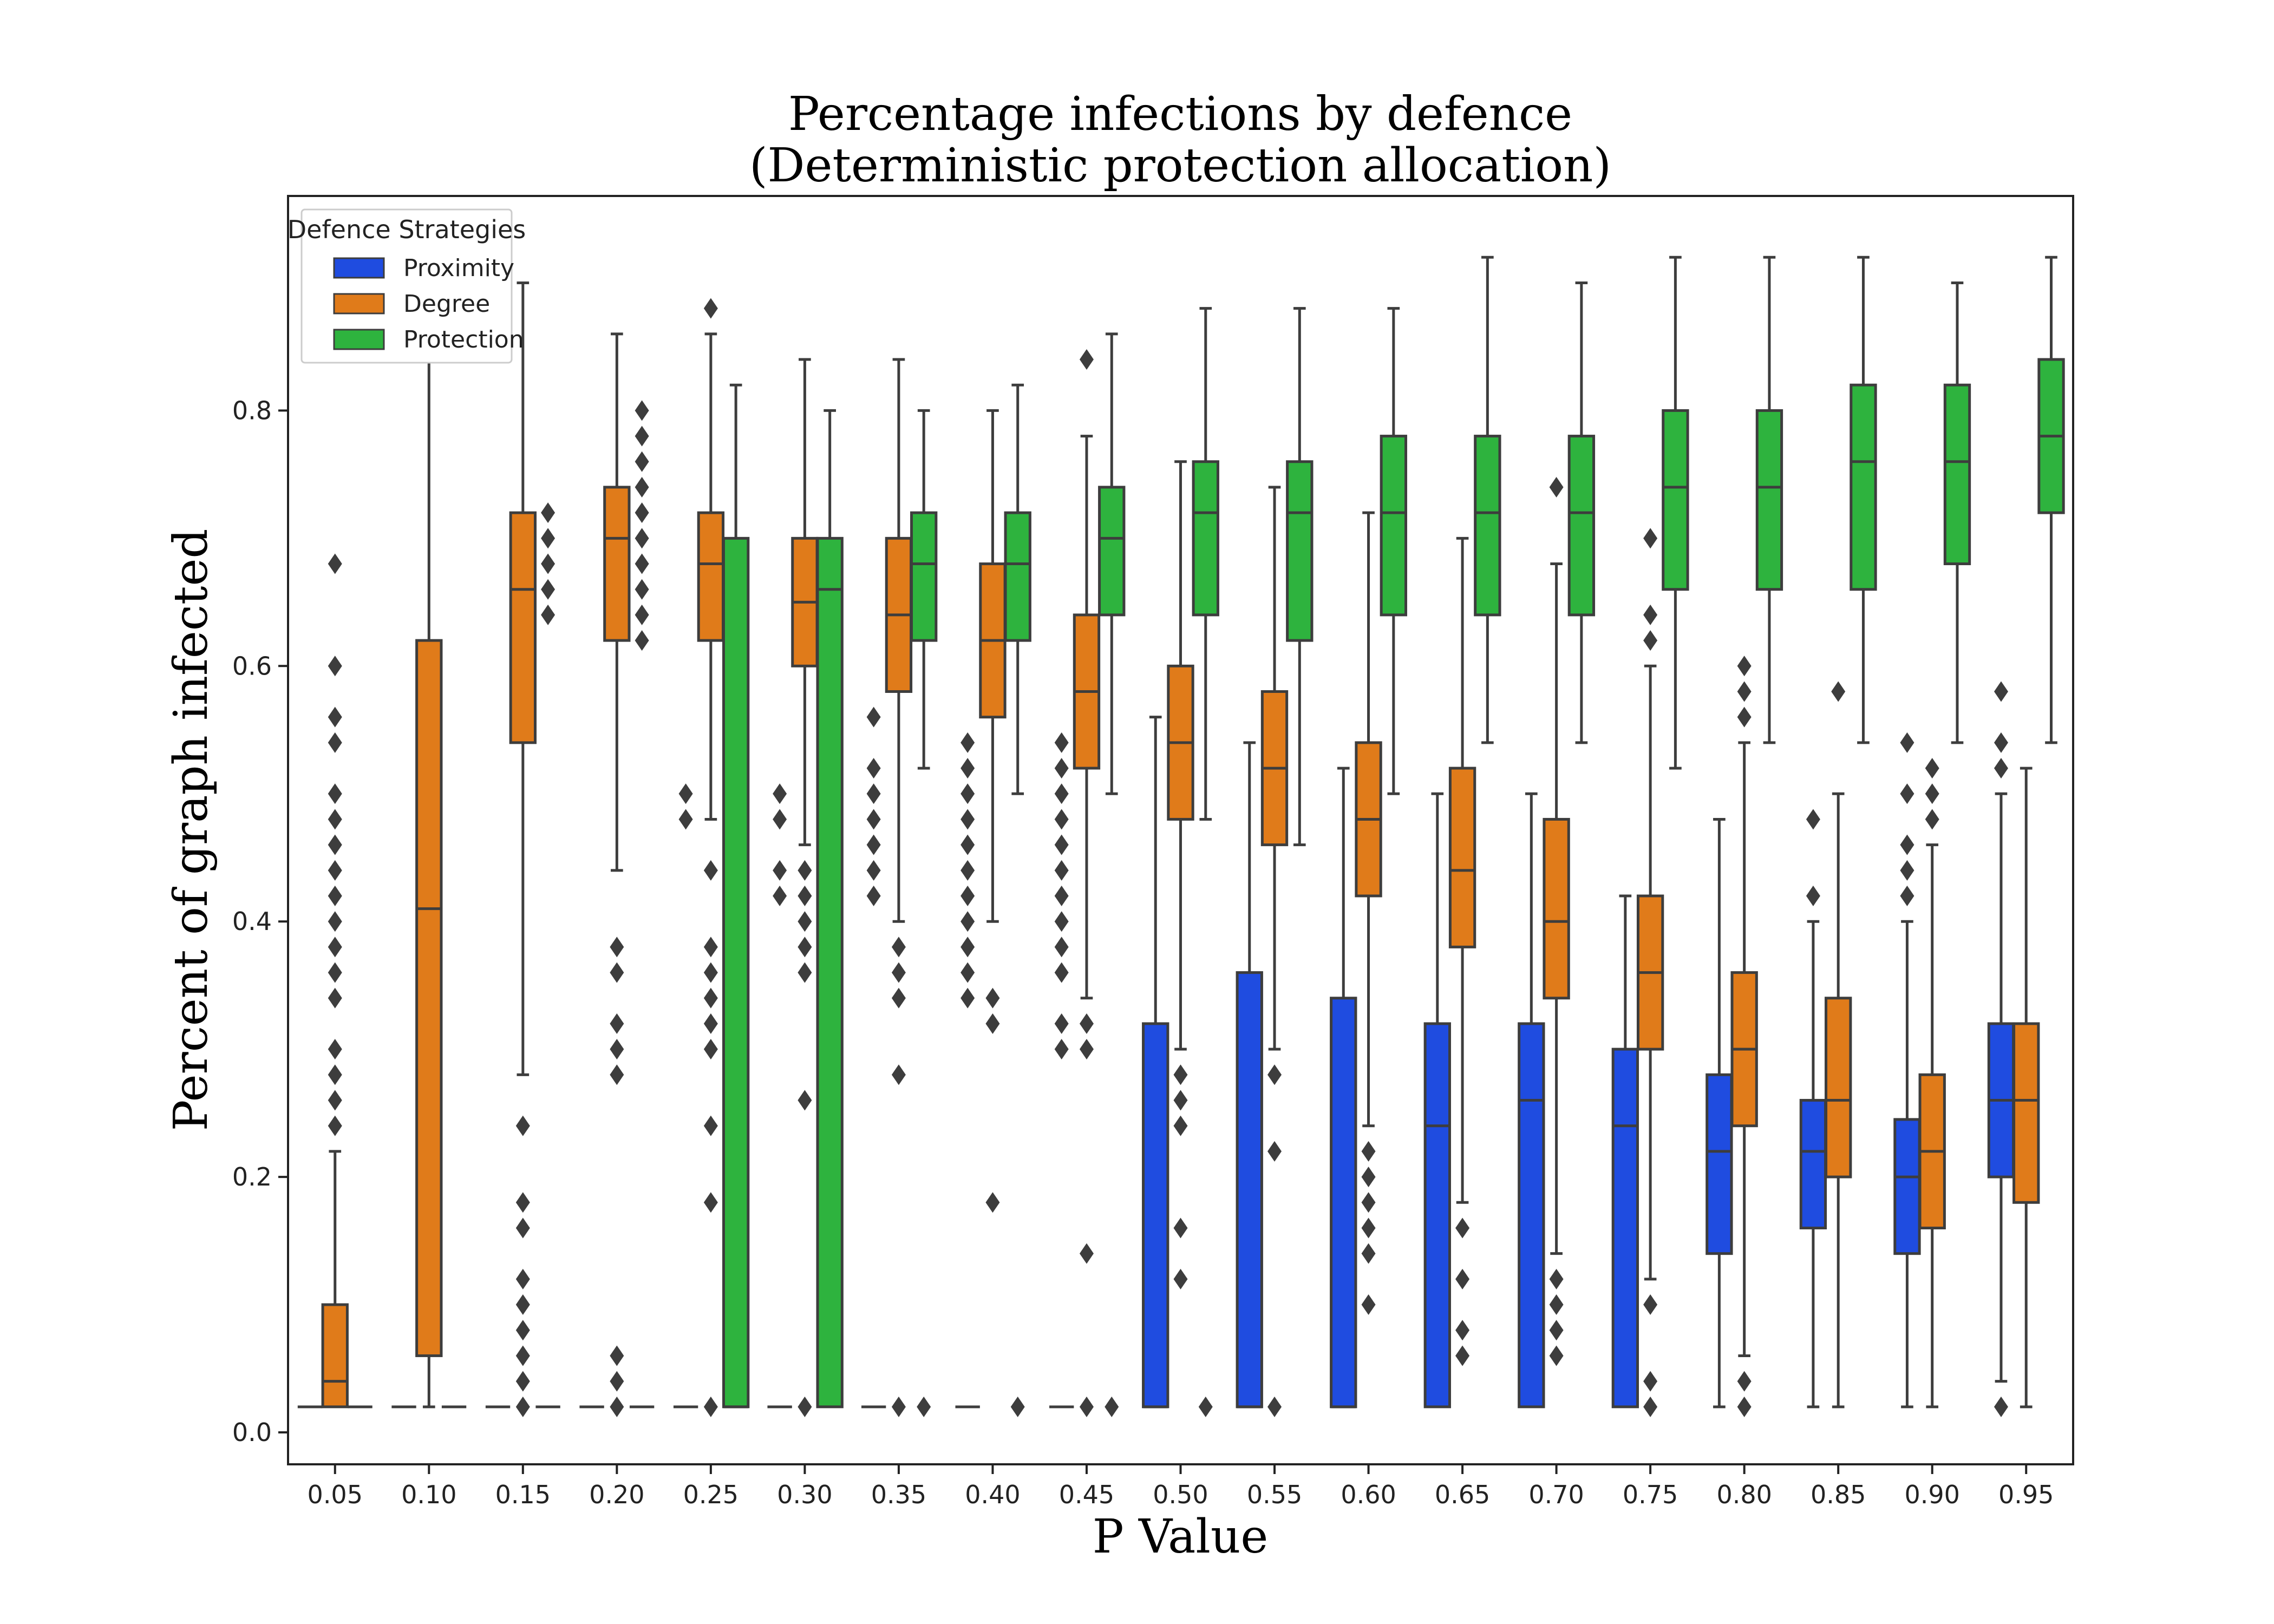  Describe the element at coordinates (459, 268) in the screenshot. I see `legend-entry-label: Proximity` at that location.